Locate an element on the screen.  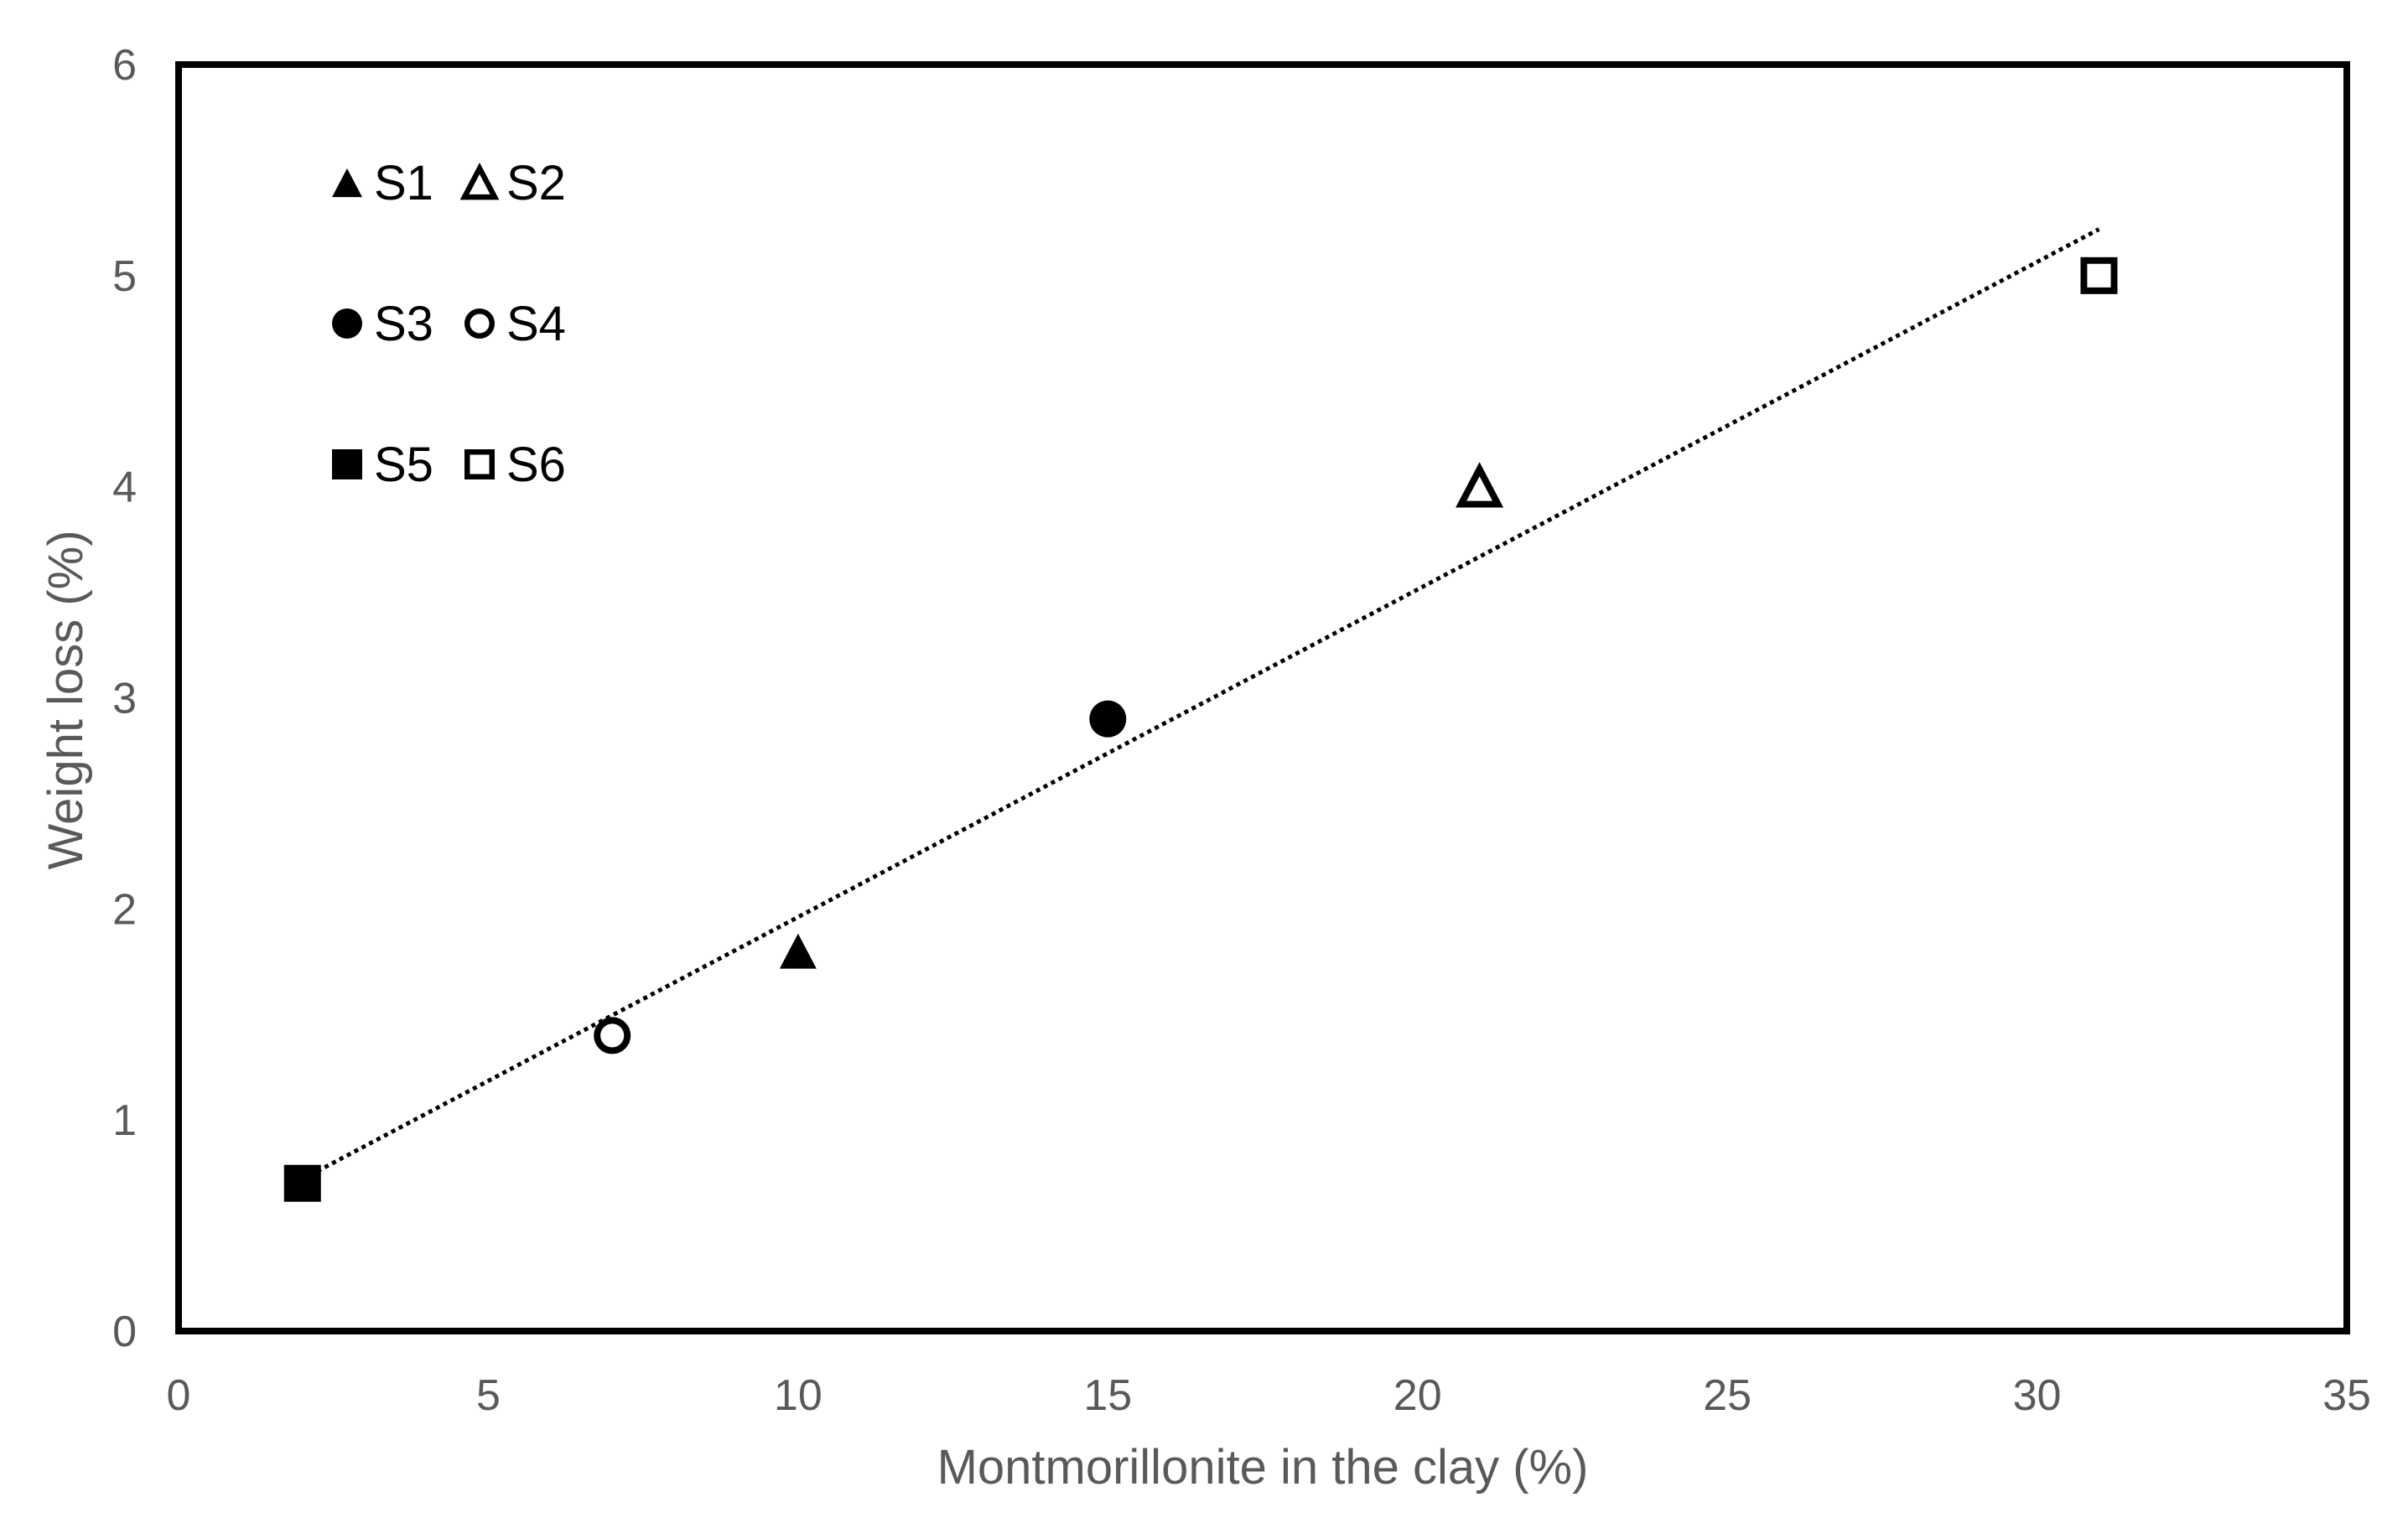
data-point-s1 is located at coordinates (798, 951).